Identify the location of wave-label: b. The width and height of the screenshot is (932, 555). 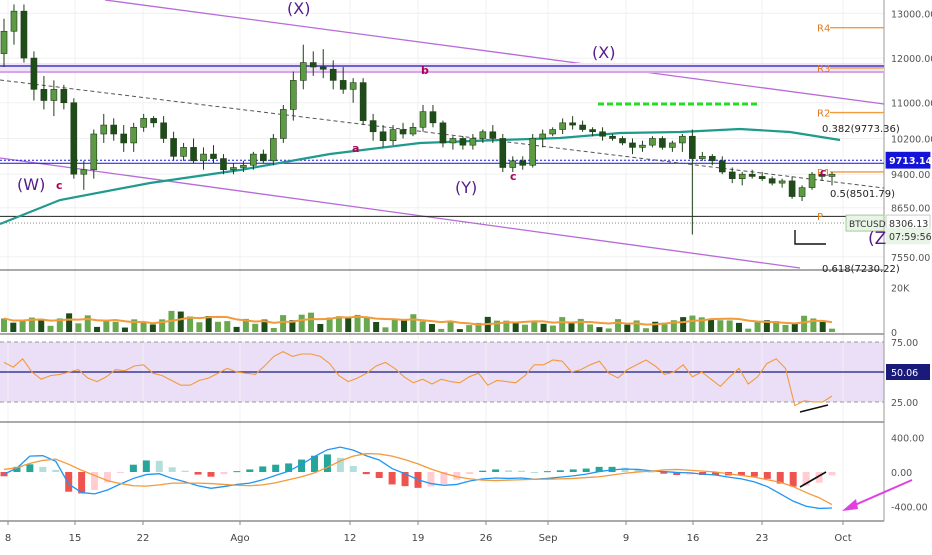
(425, 70).